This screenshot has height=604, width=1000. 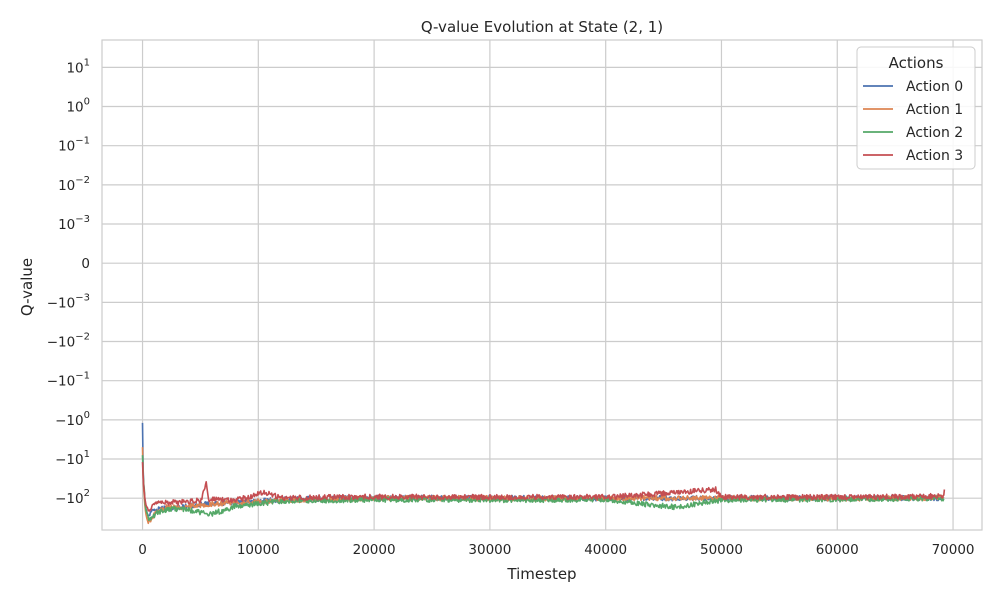 What do you see at coordinates (68, 380) in the screenshot?
I see `y-tick-label: −10−1` at bounding box center [68, 380].